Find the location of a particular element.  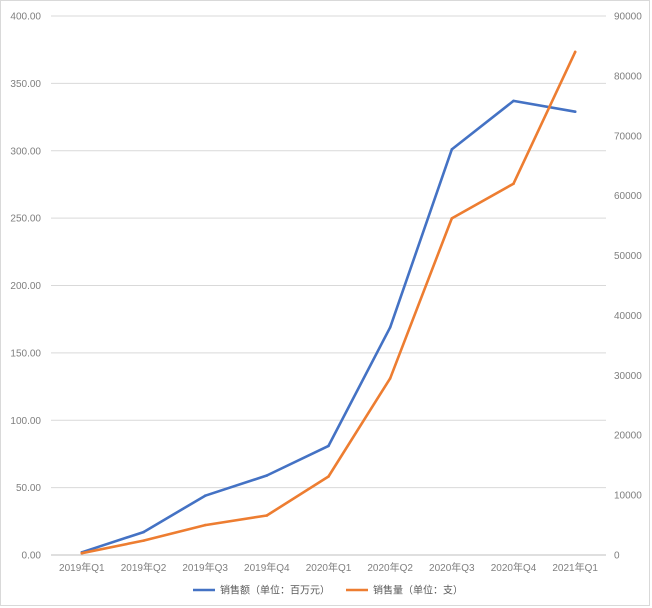

right-tick-label: 80000 is located at coordinates (628, 76).